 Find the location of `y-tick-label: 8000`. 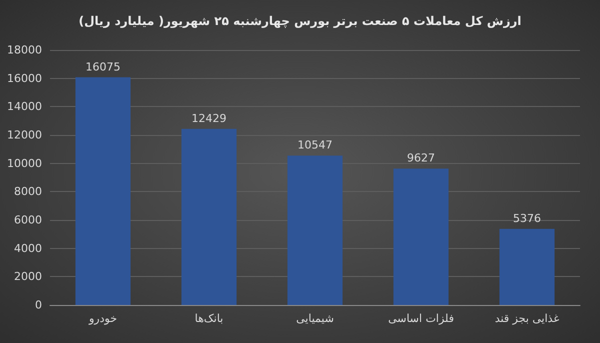

y-tick-label: 8000 is located at coordinates (28, 191).